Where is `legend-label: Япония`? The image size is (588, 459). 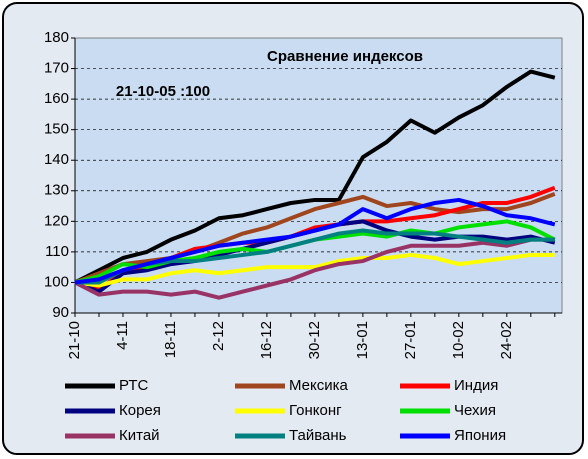 legend-label: Япония is located at coordinates (480, 435).